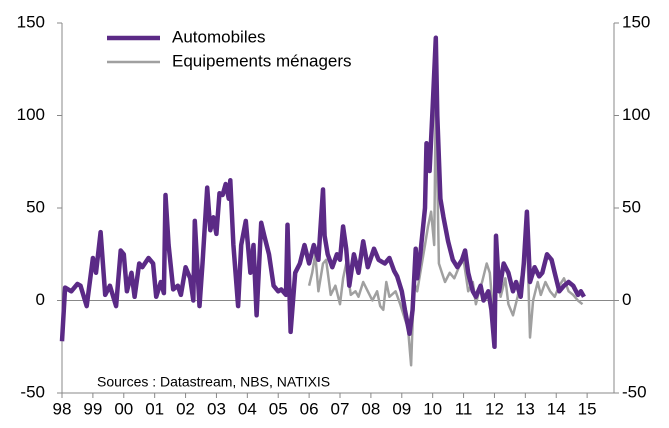 This screenshot has width=669, height=428. Describe the element at coordinates (92, 408) in the screenshot. I see `x-tick-label: 99` at that location.